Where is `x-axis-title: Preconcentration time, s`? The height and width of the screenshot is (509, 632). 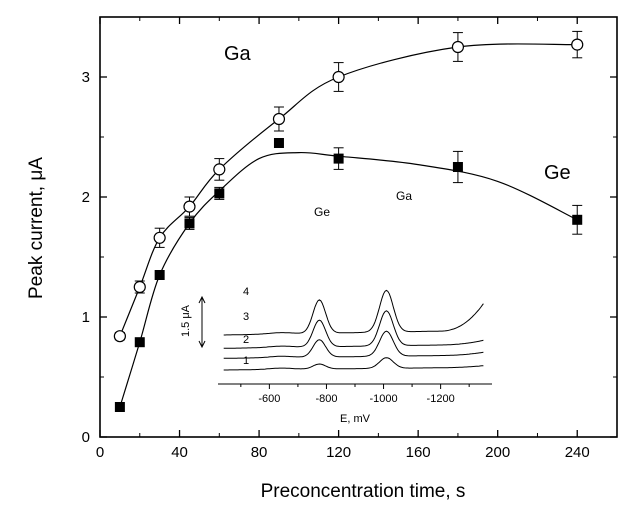 x-axis-title: Preconcentration time, s is located at coordinates (363, 491).